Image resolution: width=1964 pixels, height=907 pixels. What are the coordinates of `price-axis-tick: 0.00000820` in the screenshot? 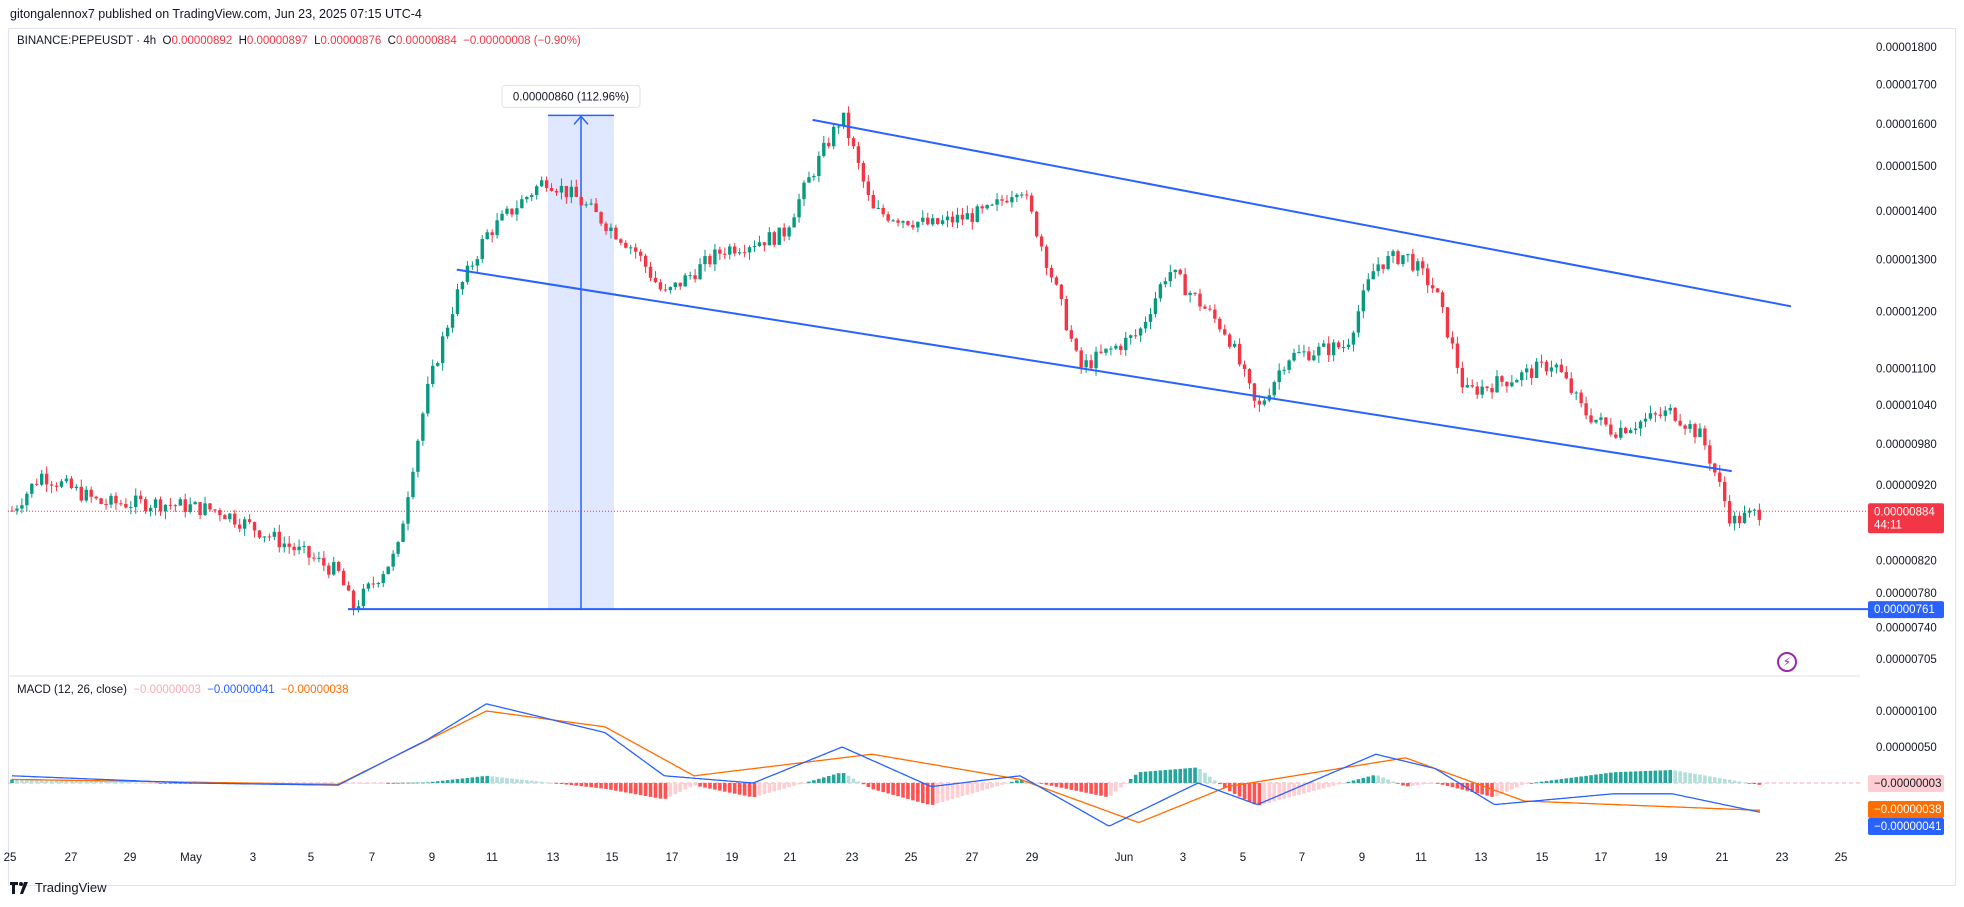 It's located at (1906, 561).